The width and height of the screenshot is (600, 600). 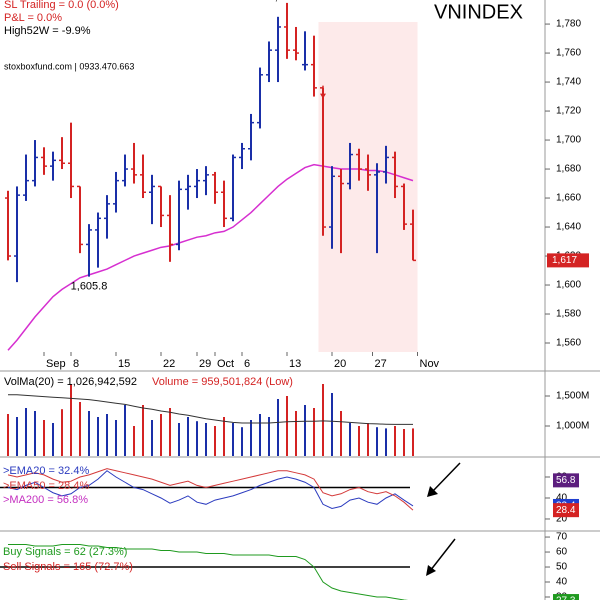 I want to click on x-tick-label: 20, so click(x=340, y=364).